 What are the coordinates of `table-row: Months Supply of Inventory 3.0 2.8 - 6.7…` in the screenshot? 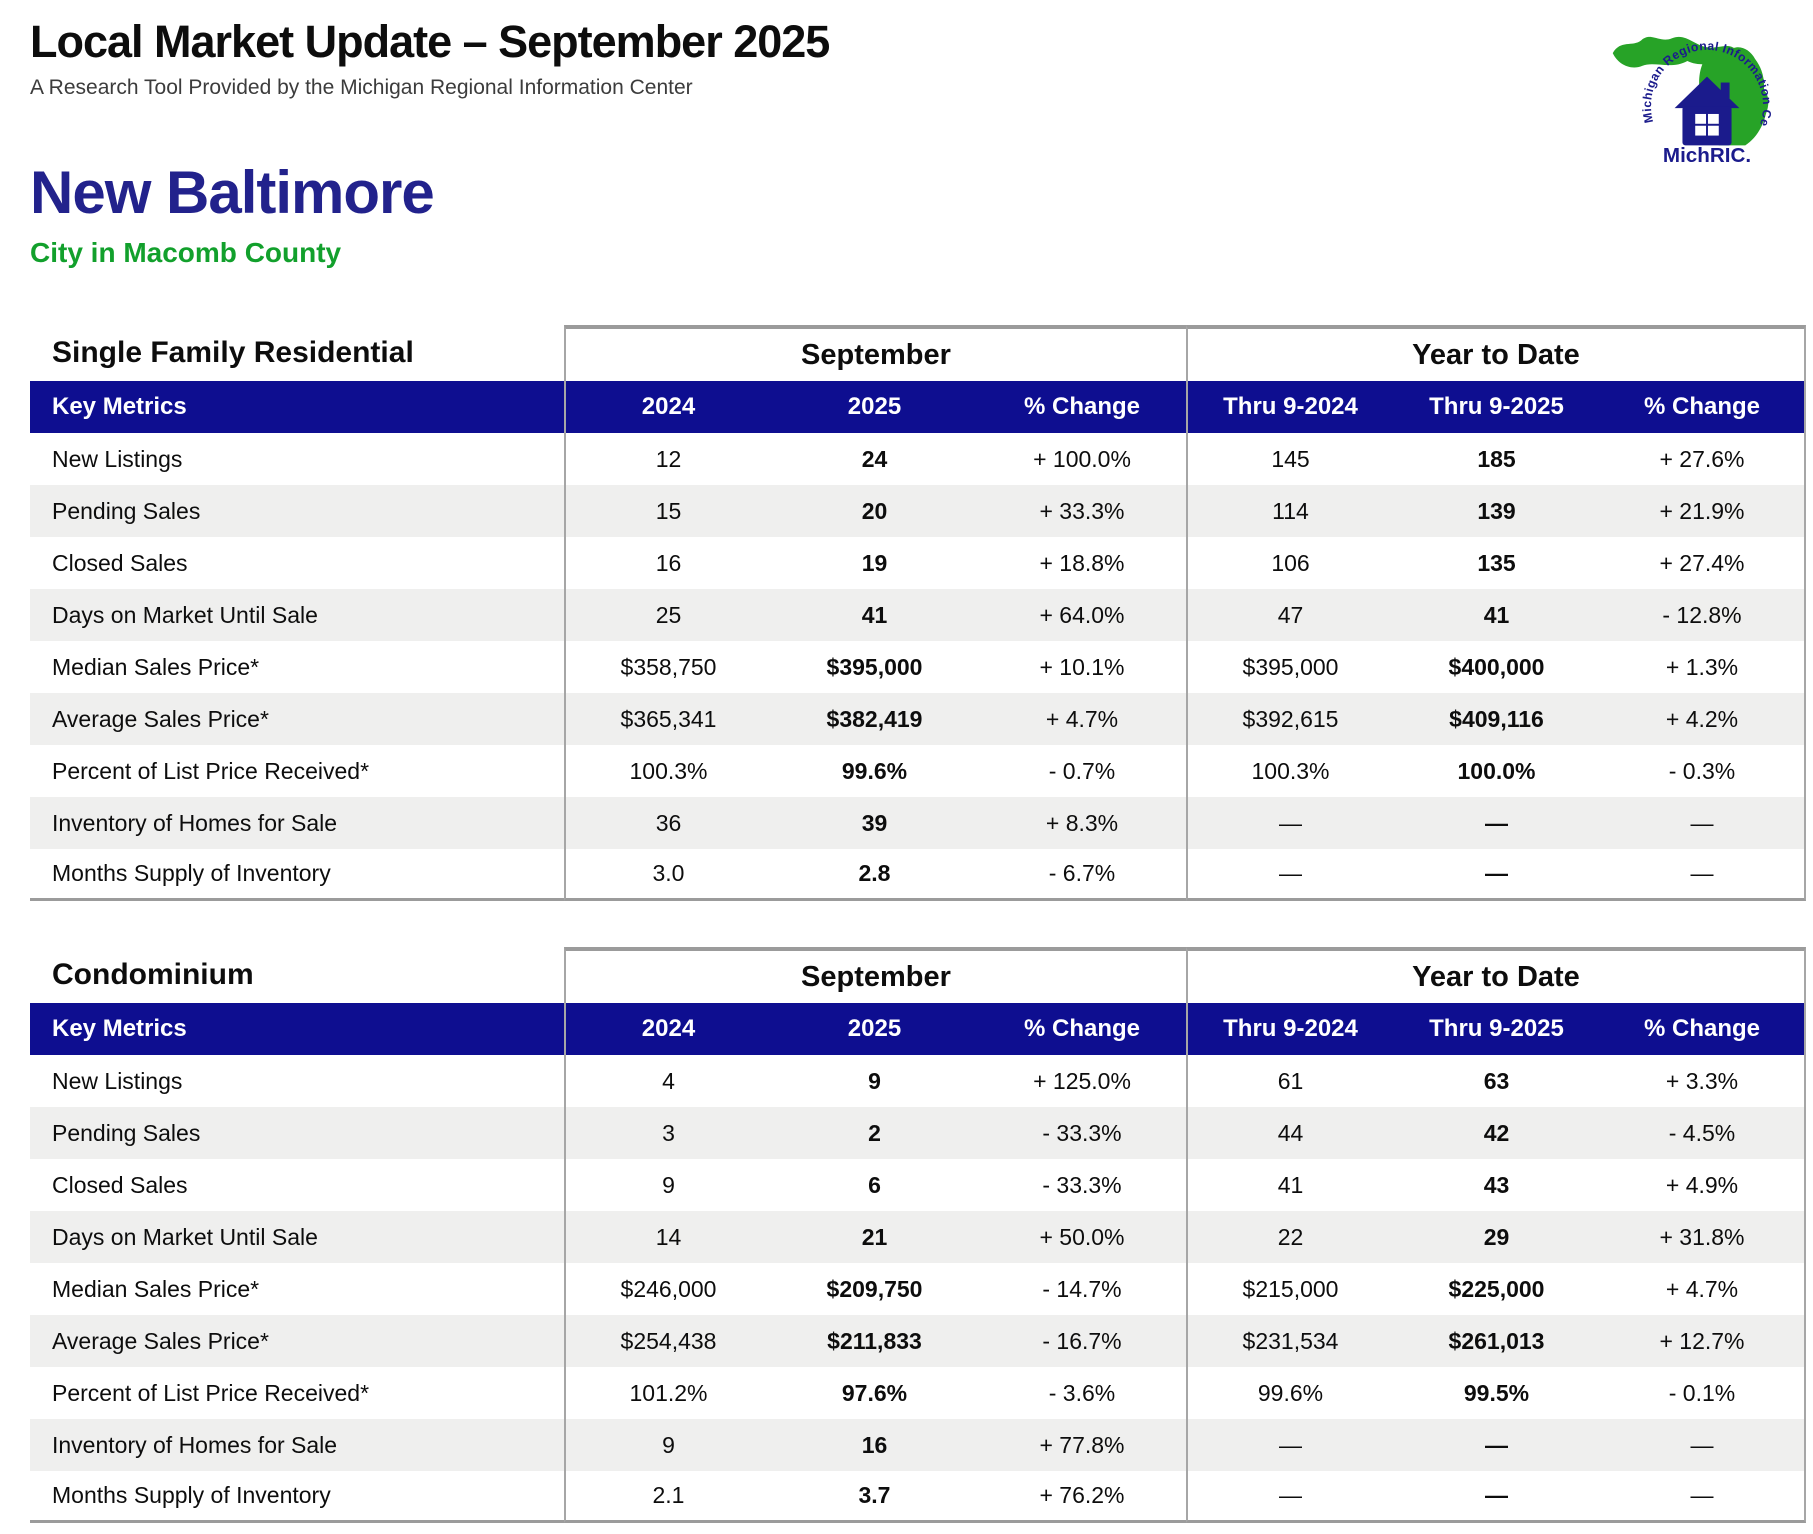 It's located at (918, 875).